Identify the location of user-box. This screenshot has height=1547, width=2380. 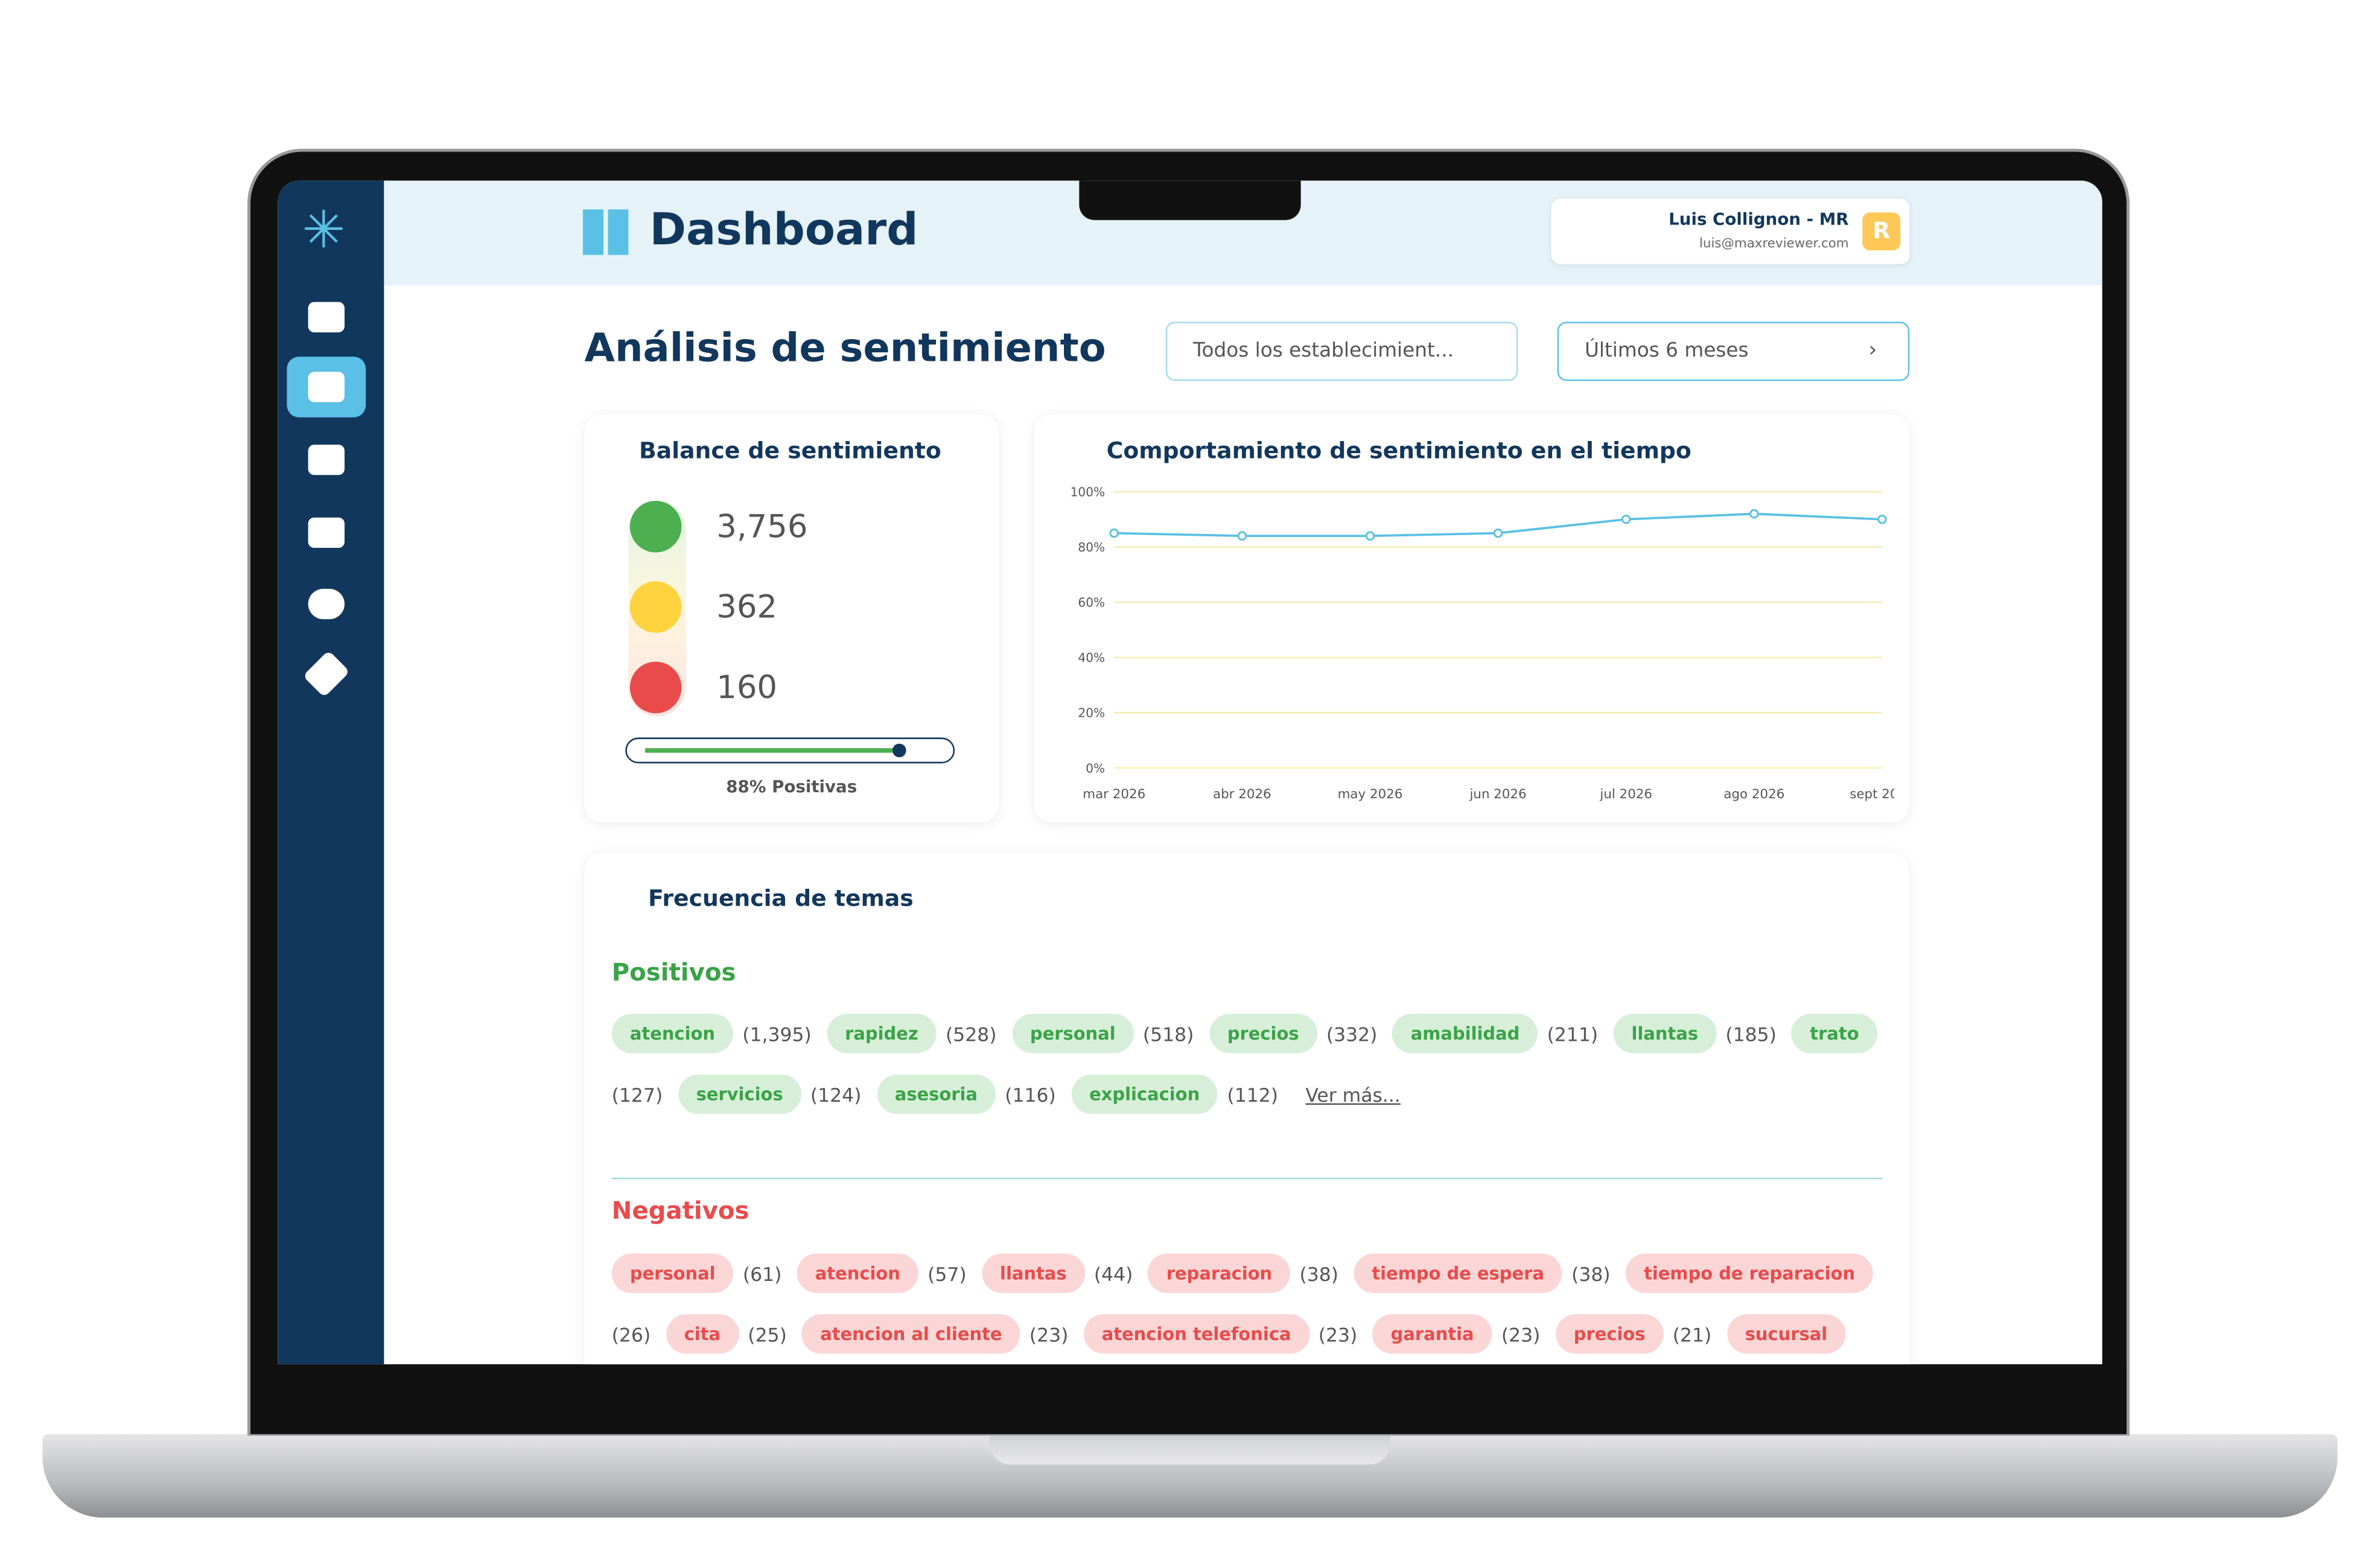
(1730, 232).